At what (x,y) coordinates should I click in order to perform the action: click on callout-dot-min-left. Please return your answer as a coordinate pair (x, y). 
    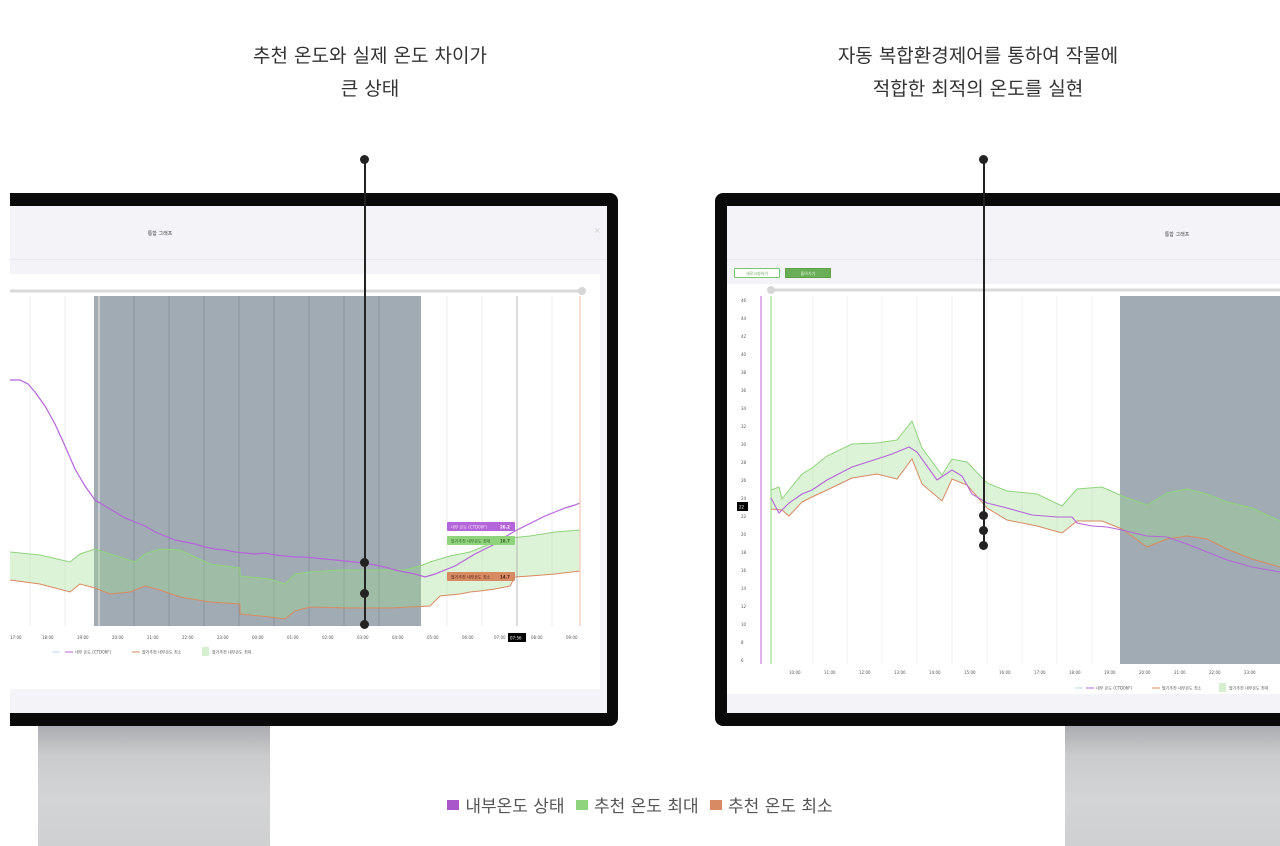
    Looking at the image, I should click on (364, 624).